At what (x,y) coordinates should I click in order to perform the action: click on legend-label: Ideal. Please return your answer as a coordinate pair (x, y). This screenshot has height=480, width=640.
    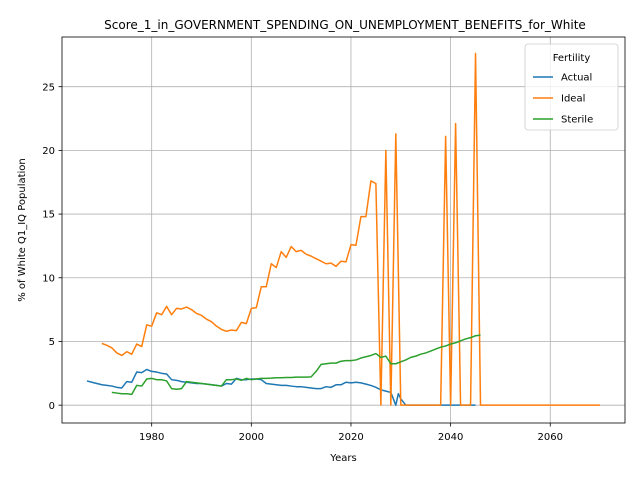
    Looking at the image, I should click on (573, 99).